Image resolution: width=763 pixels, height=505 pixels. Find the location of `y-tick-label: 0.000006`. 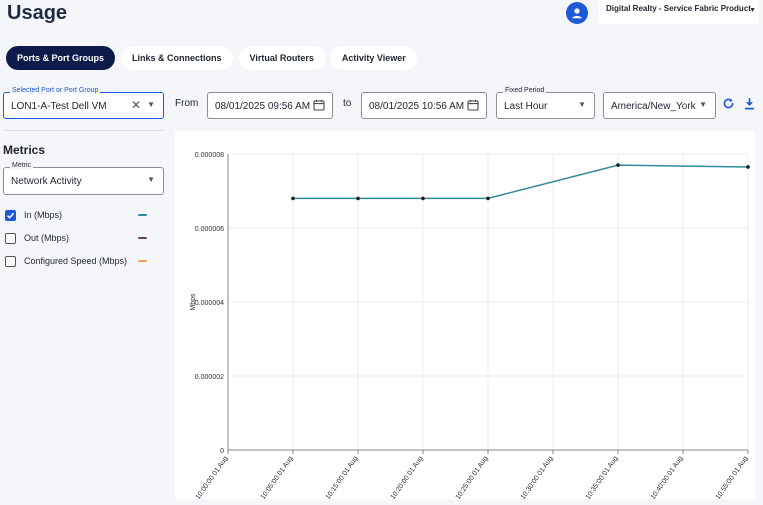

y-tick-label: 0.000006 is located at coordinates (209, 229).